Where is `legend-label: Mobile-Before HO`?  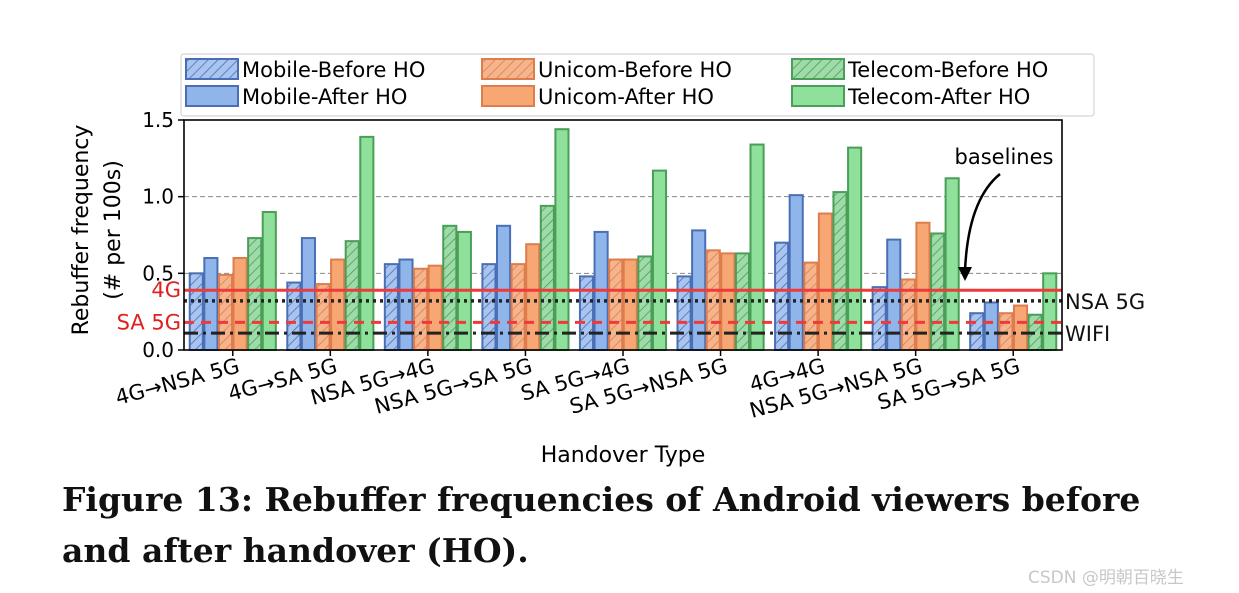 legend-label: Mobile-Before HO is located at coordinates (333, 70).